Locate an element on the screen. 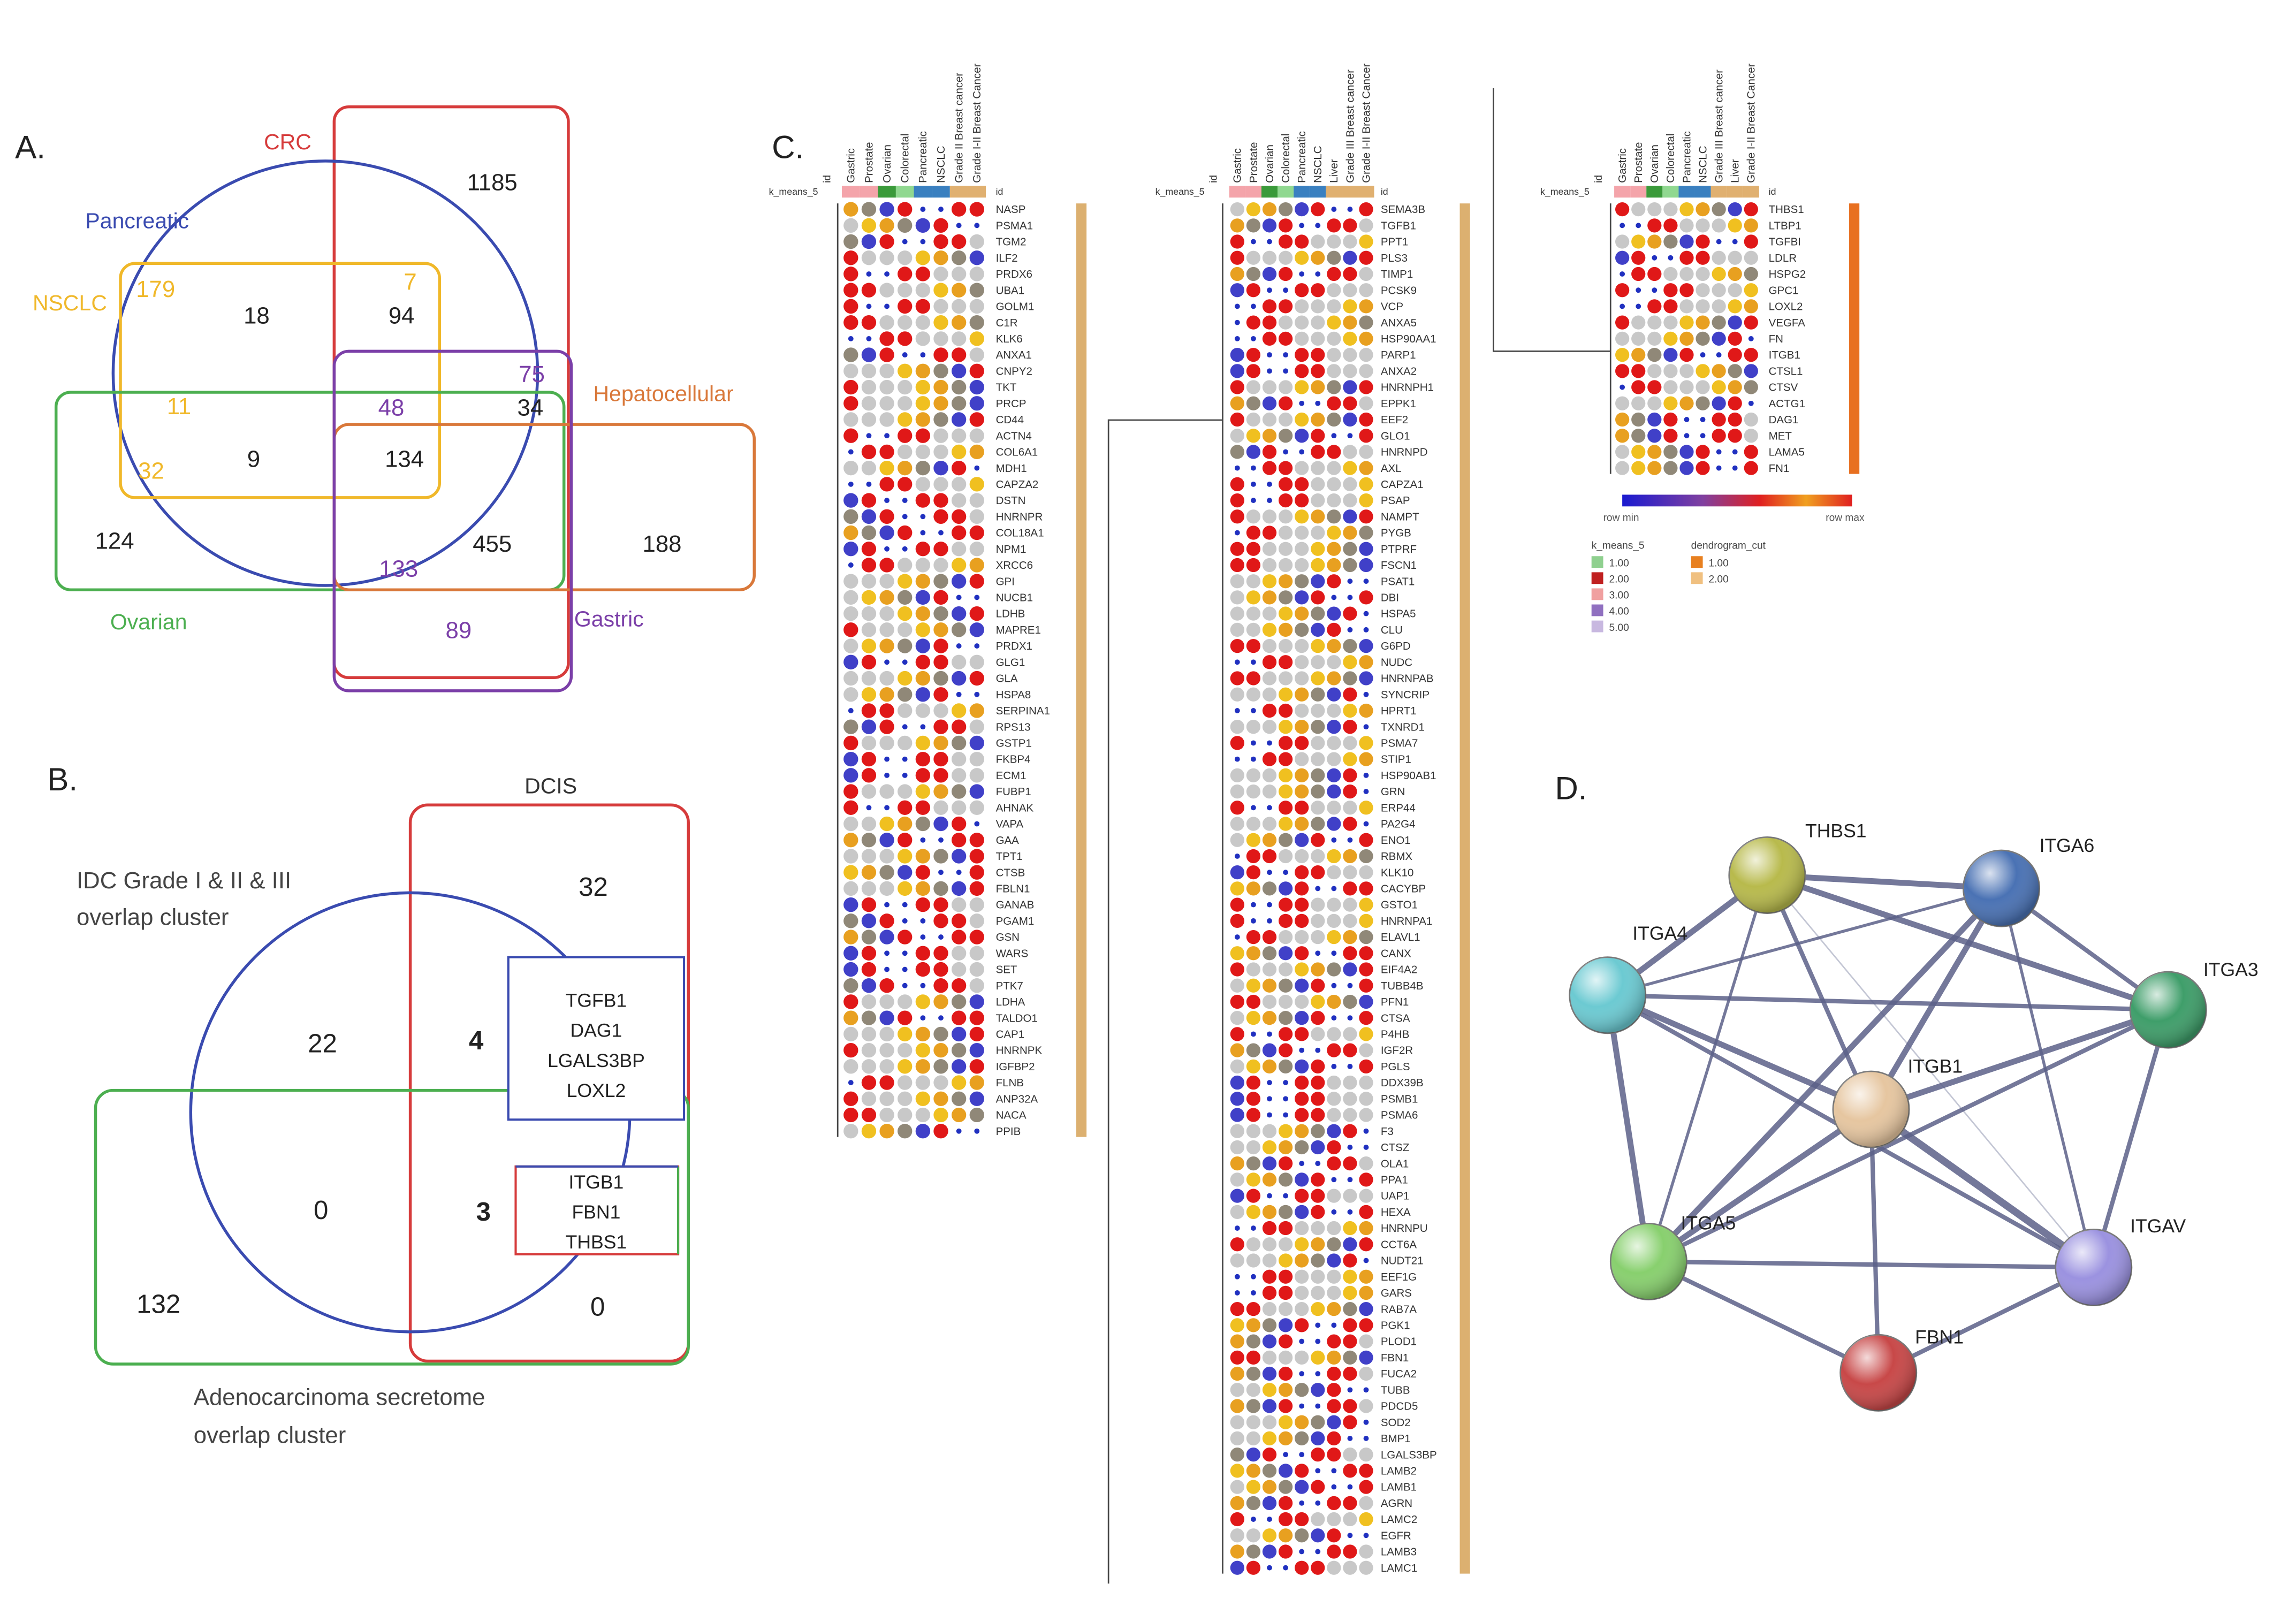 This screenshot has width=2296, height=1607. gene-name: THBS1 is located at coordinates (596, 1242).